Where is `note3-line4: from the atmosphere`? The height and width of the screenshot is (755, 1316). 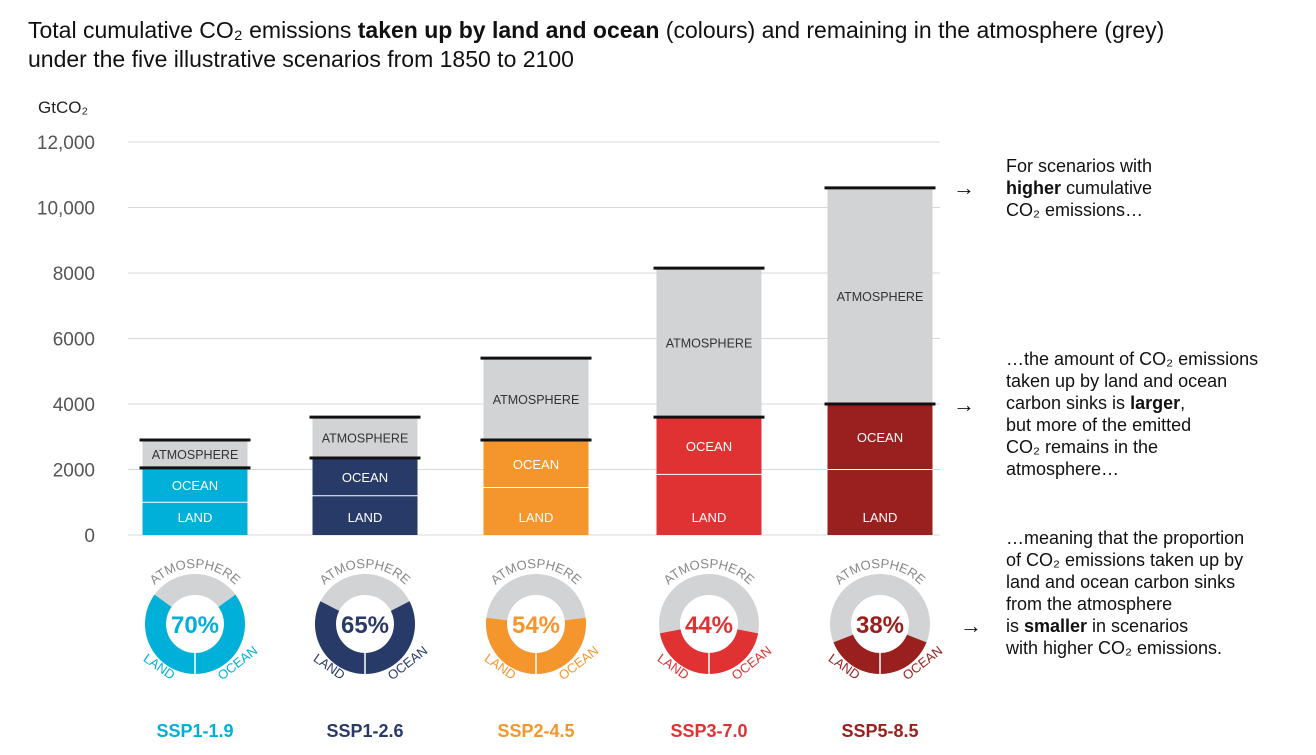
note3-line4: from the atmosphere is located at coordinates (1089, 604).